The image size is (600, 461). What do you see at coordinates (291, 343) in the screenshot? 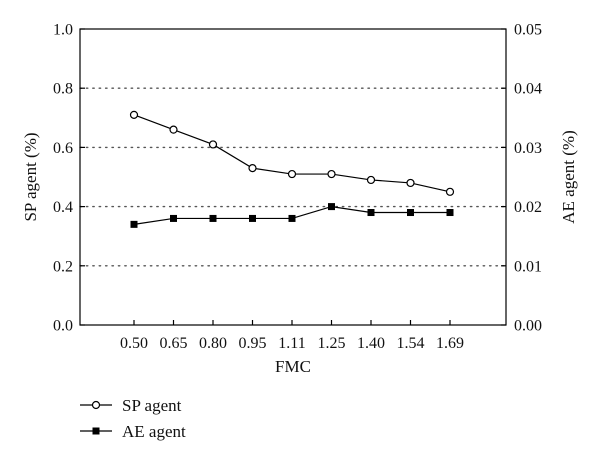
I see `x-tick-label: 1.11` at bounding box center [291, 343].